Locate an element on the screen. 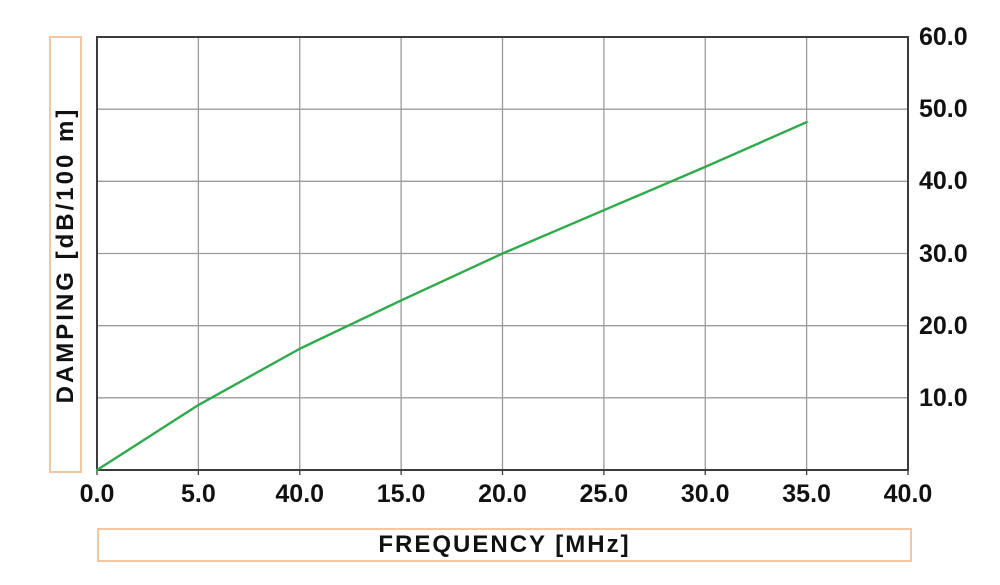 The image size is (1000, 585). y-tick-label: 60.0 is located at coordinates (943, 37).